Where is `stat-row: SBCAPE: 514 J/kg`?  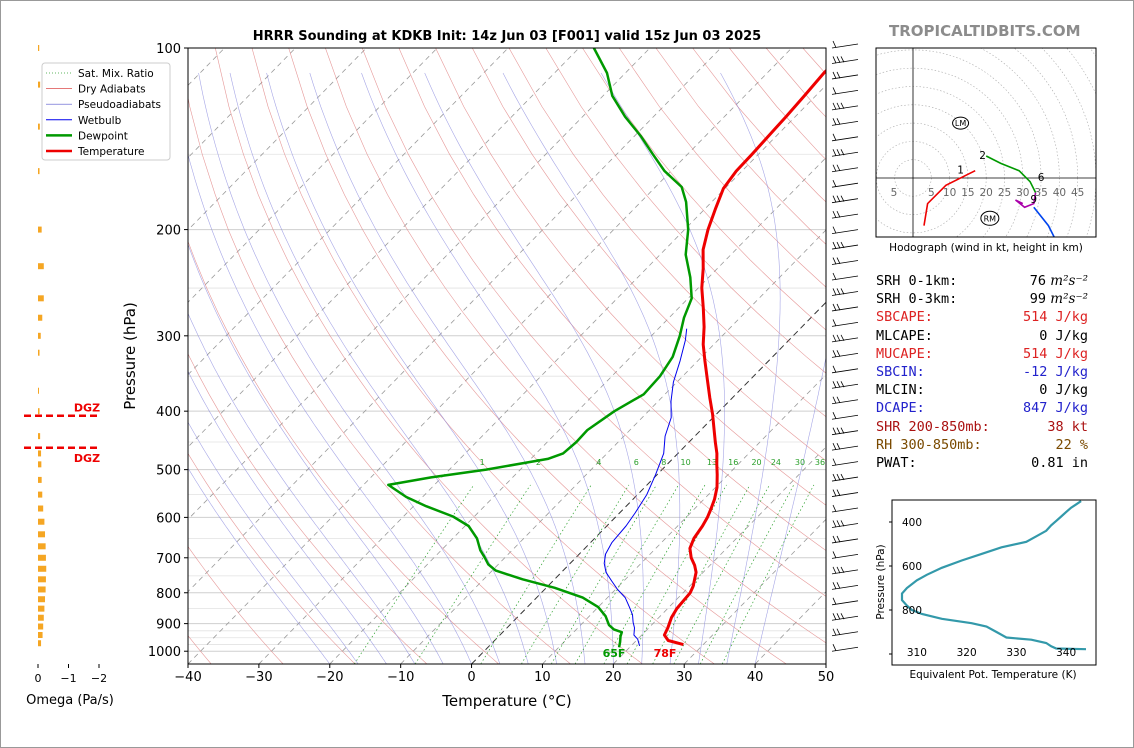
stat-row: SBCAPE: 514 J/kg is located at coordinates (986, 317).